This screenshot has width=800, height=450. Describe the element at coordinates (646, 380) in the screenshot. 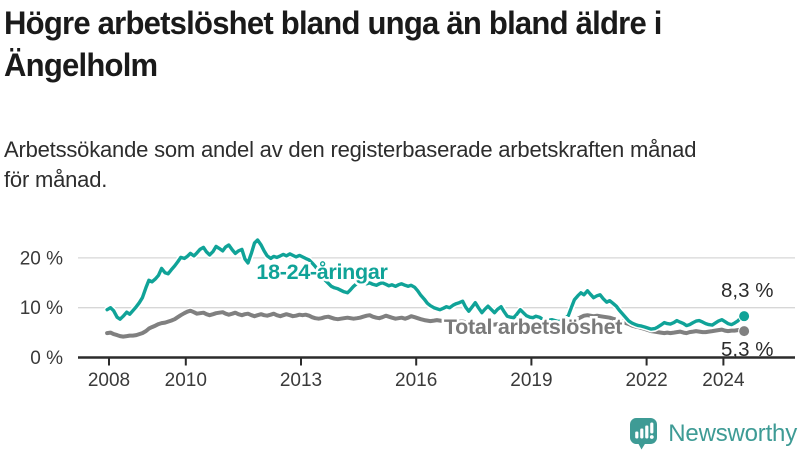

I see `x-tick-label: 2022` at that location.